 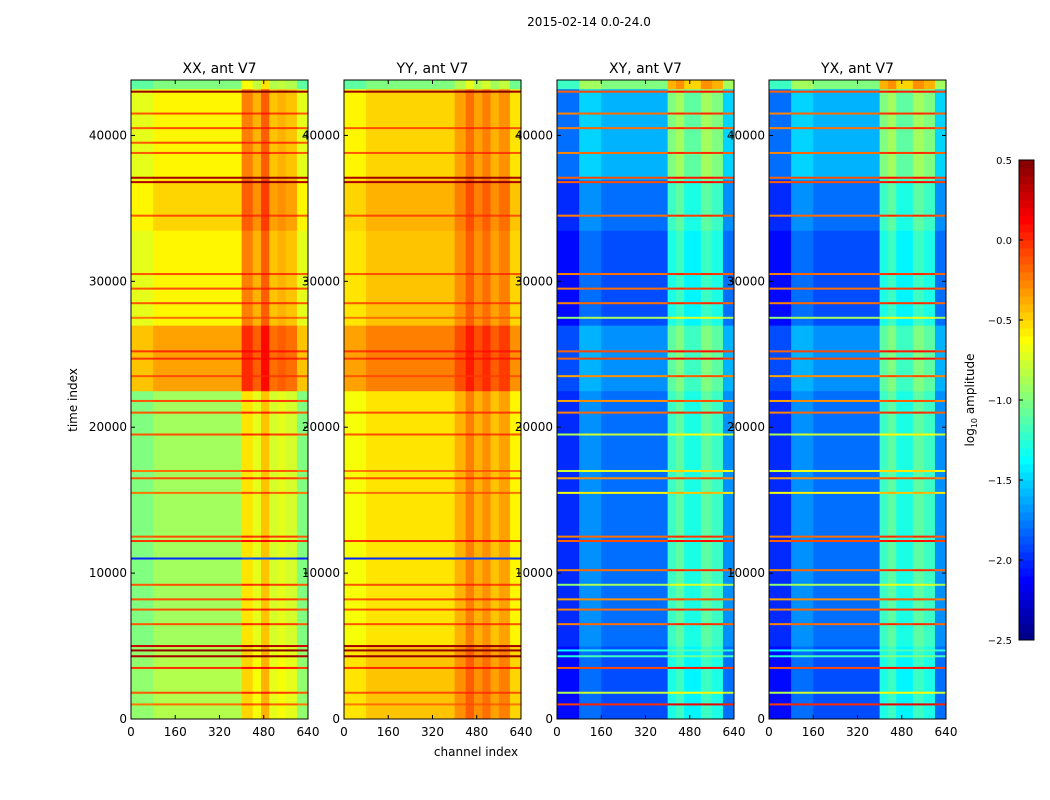 I want to click on colorbar-tick-label: −2.5, so click(x=1000, y=641).